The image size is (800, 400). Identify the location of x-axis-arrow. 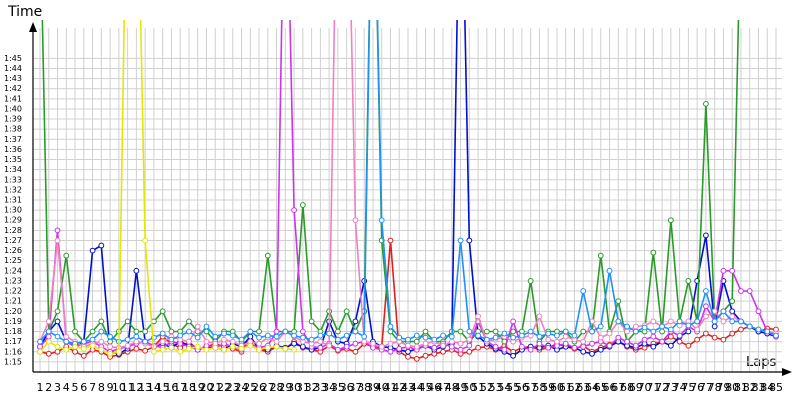
(787, 372).